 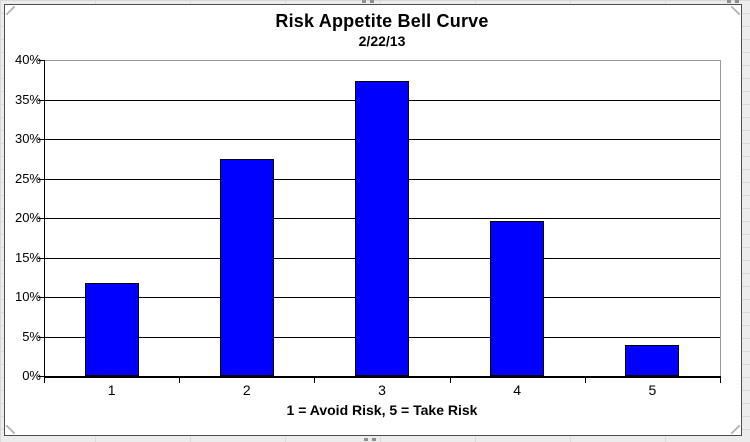 What do you see at coordinates (10, 10) in the screenshot?
I see `chart-corner-mark-top-left` at bounding box center [10, 10].